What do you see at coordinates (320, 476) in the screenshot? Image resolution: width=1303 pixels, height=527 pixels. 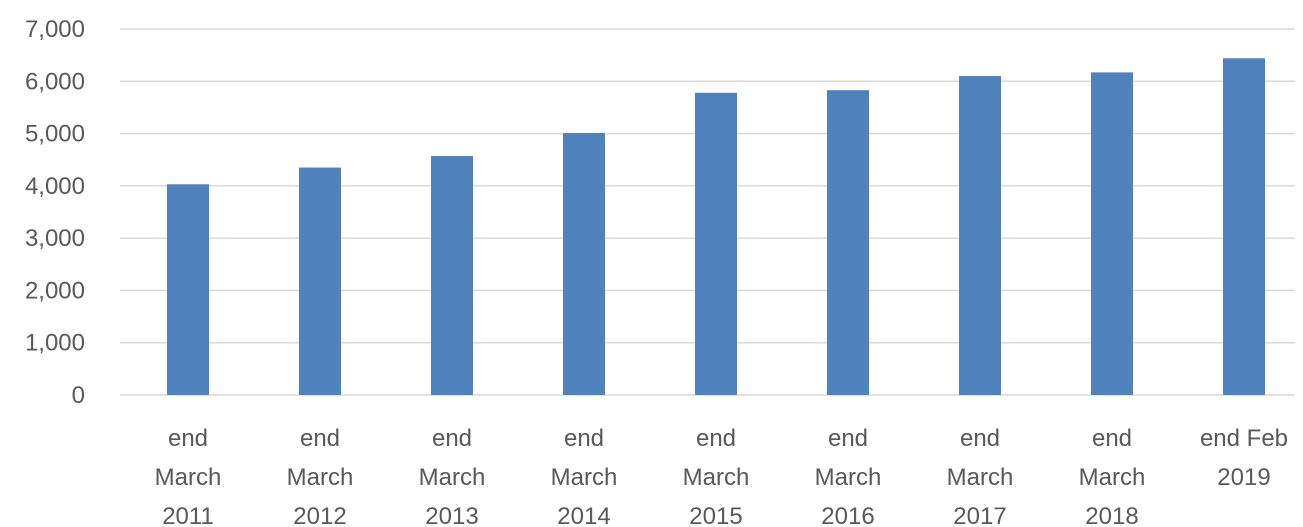 I see `x-tick-label: end March 2012` at bounding box center [320, 476].